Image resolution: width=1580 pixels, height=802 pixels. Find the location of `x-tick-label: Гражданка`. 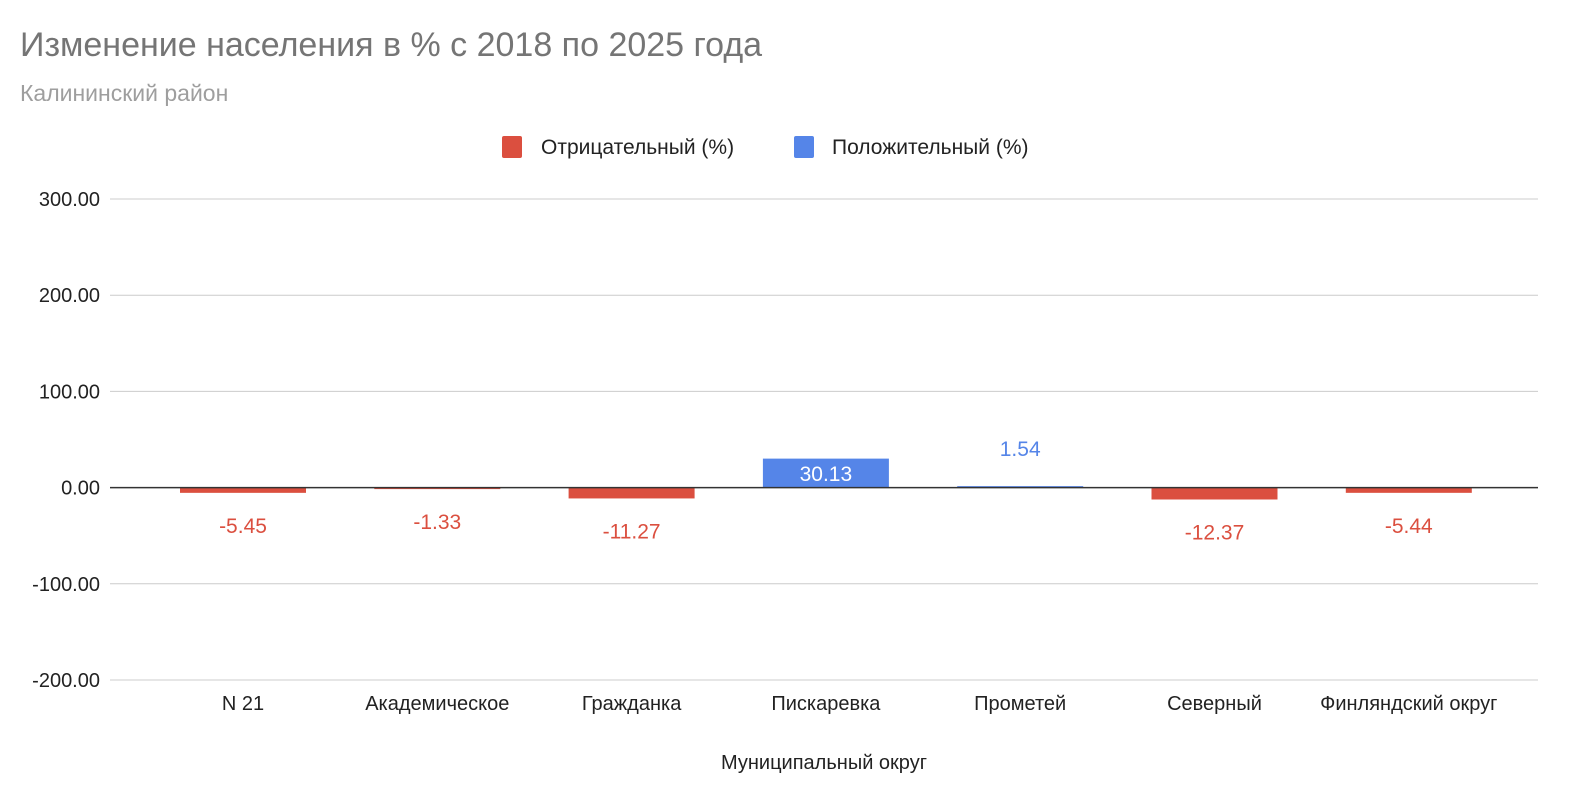

x-tick-label: Гражданка is located at coordinates (632, 704).